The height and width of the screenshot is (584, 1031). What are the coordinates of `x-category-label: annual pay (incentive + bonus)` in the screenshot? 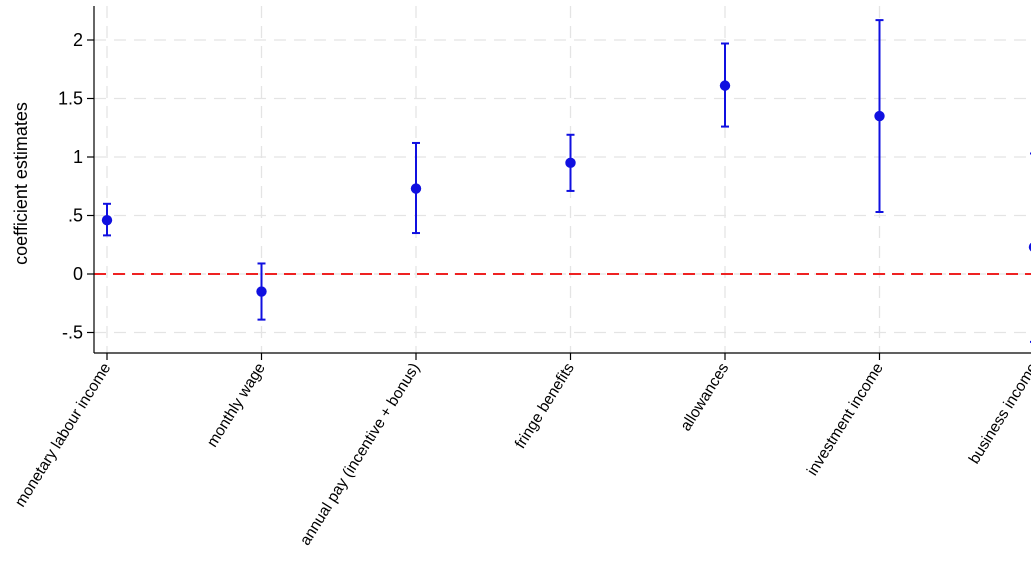 It's located at (360, 454).